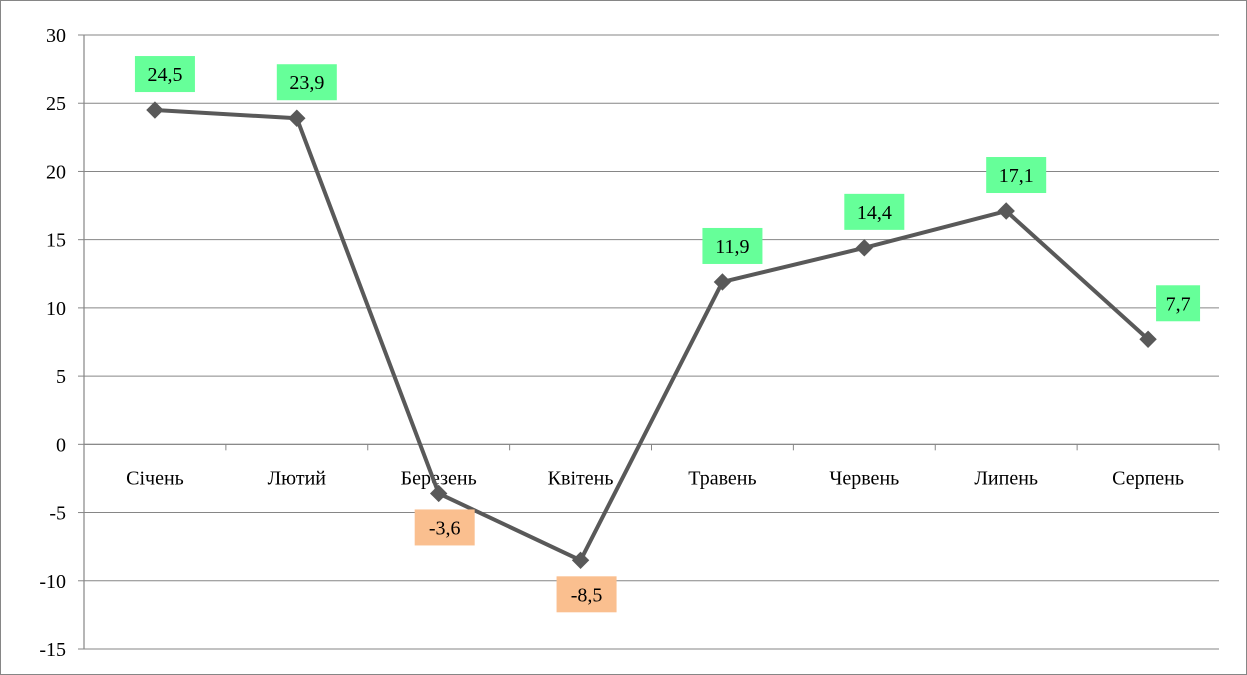  I want to click on y-tick-label-0: 30, so click(56, 36).